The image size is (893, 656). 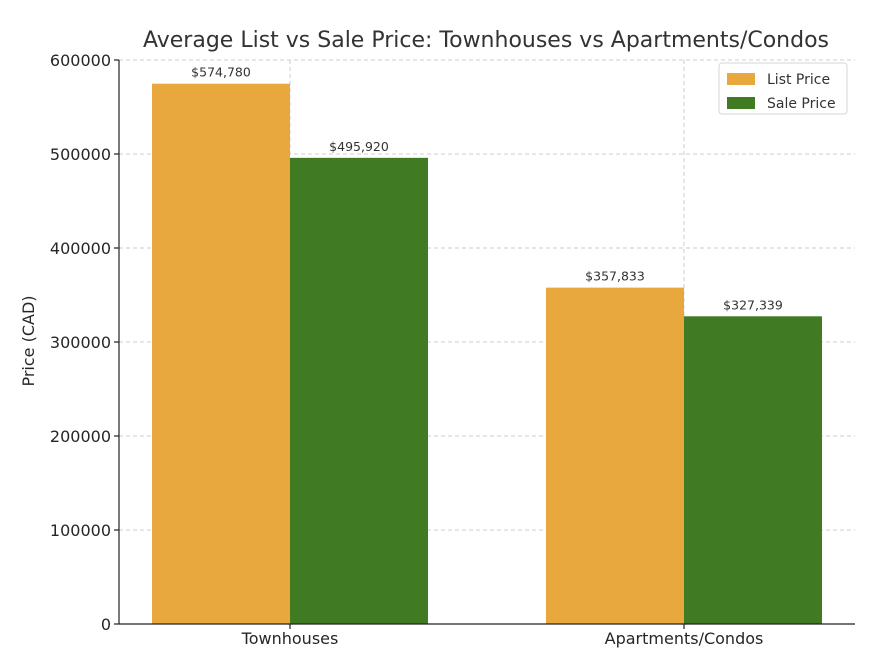 What do you see at coordinates (80, 60) in the screenshot?
I see `y-tick-label: 600000` at bounding box center [80, 60].